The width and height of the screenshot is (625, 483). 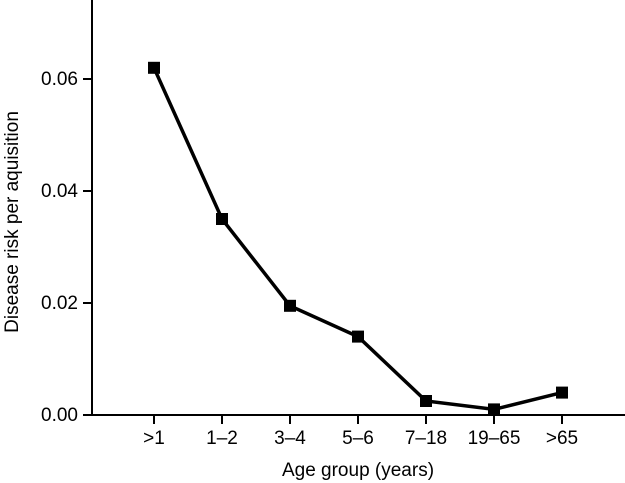 What do you see at coordinates (222, 438) in the screenshot?
I see `x-tick-label: 1–2` at bounding box center [222, 438].